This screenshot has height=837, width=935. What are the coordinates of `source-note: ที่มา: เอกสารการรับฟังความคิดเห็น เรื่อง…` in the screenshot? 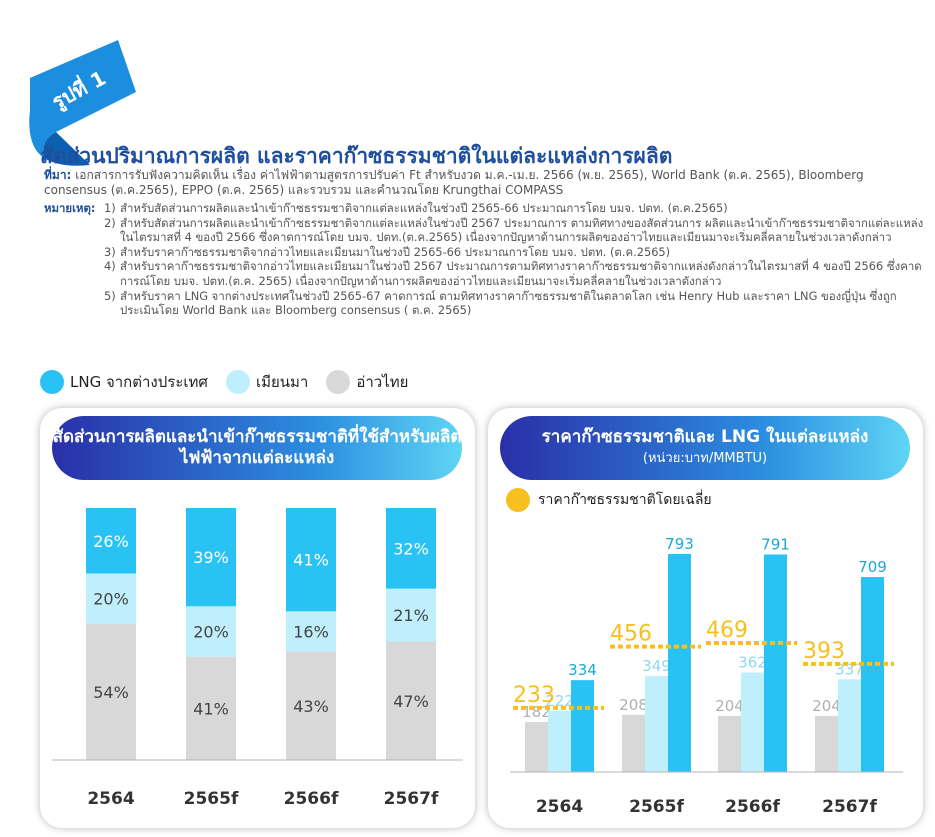 It's located at (484, 183).